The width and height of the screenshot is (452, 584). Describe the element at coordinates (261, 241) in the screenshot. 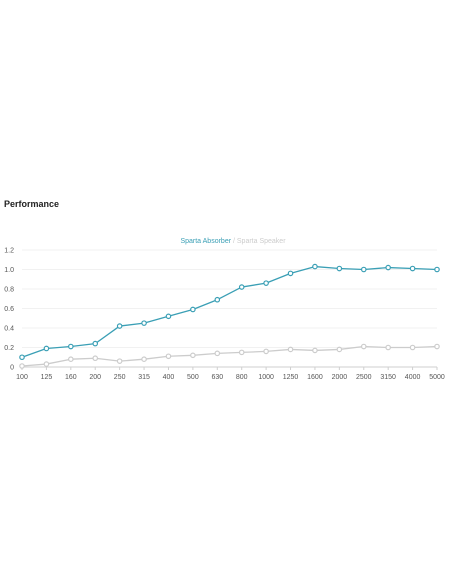

I see `legend-entry-sparta-speaker: Sparta Speaker` at that location.